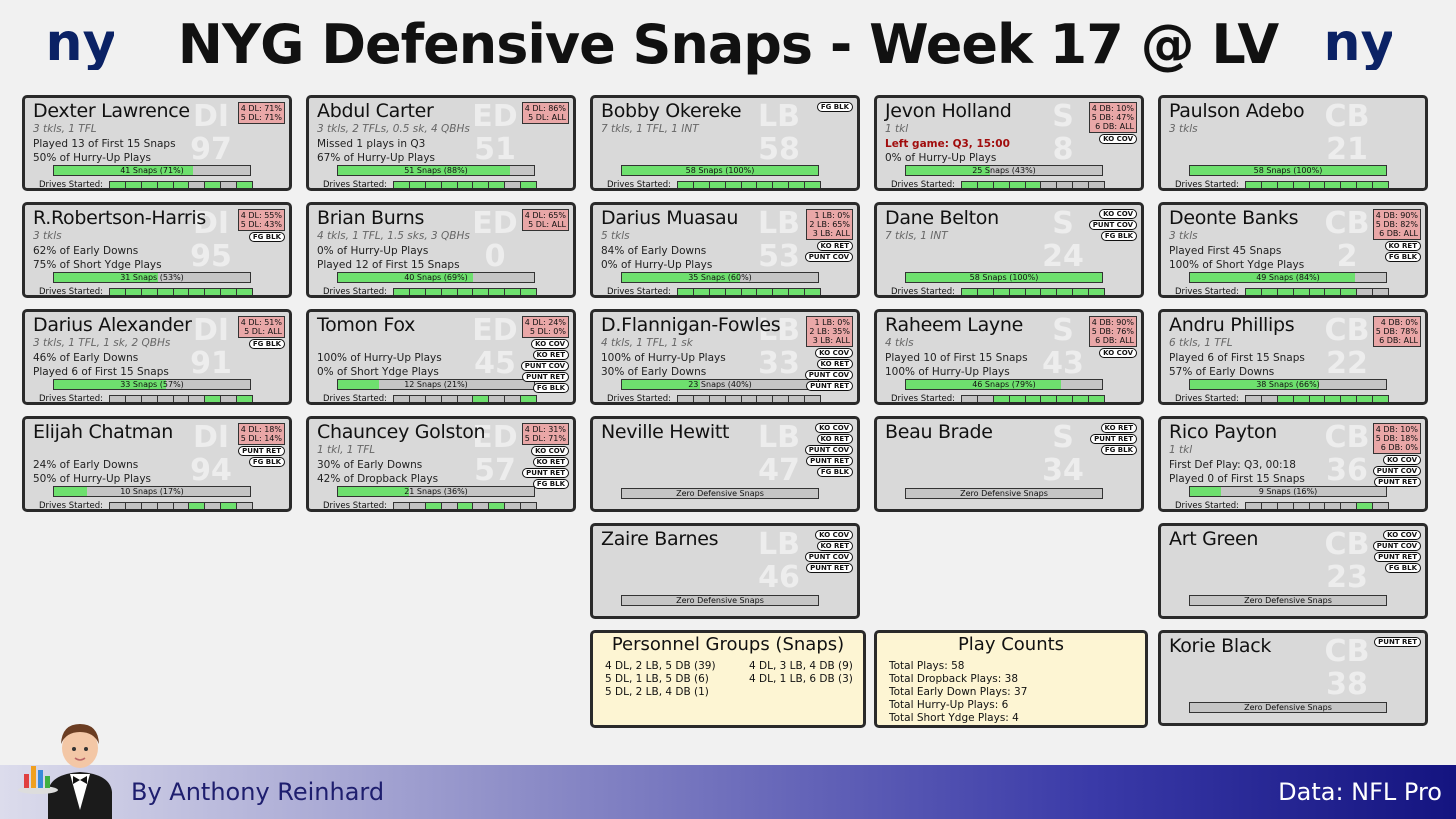 The image size is (1456, 819). What do you see at coordinates (1004, 170) in the screenshot?
I see `snap-bar-label: 25 Snaps (43%)` at bounding box center [1004, 170].